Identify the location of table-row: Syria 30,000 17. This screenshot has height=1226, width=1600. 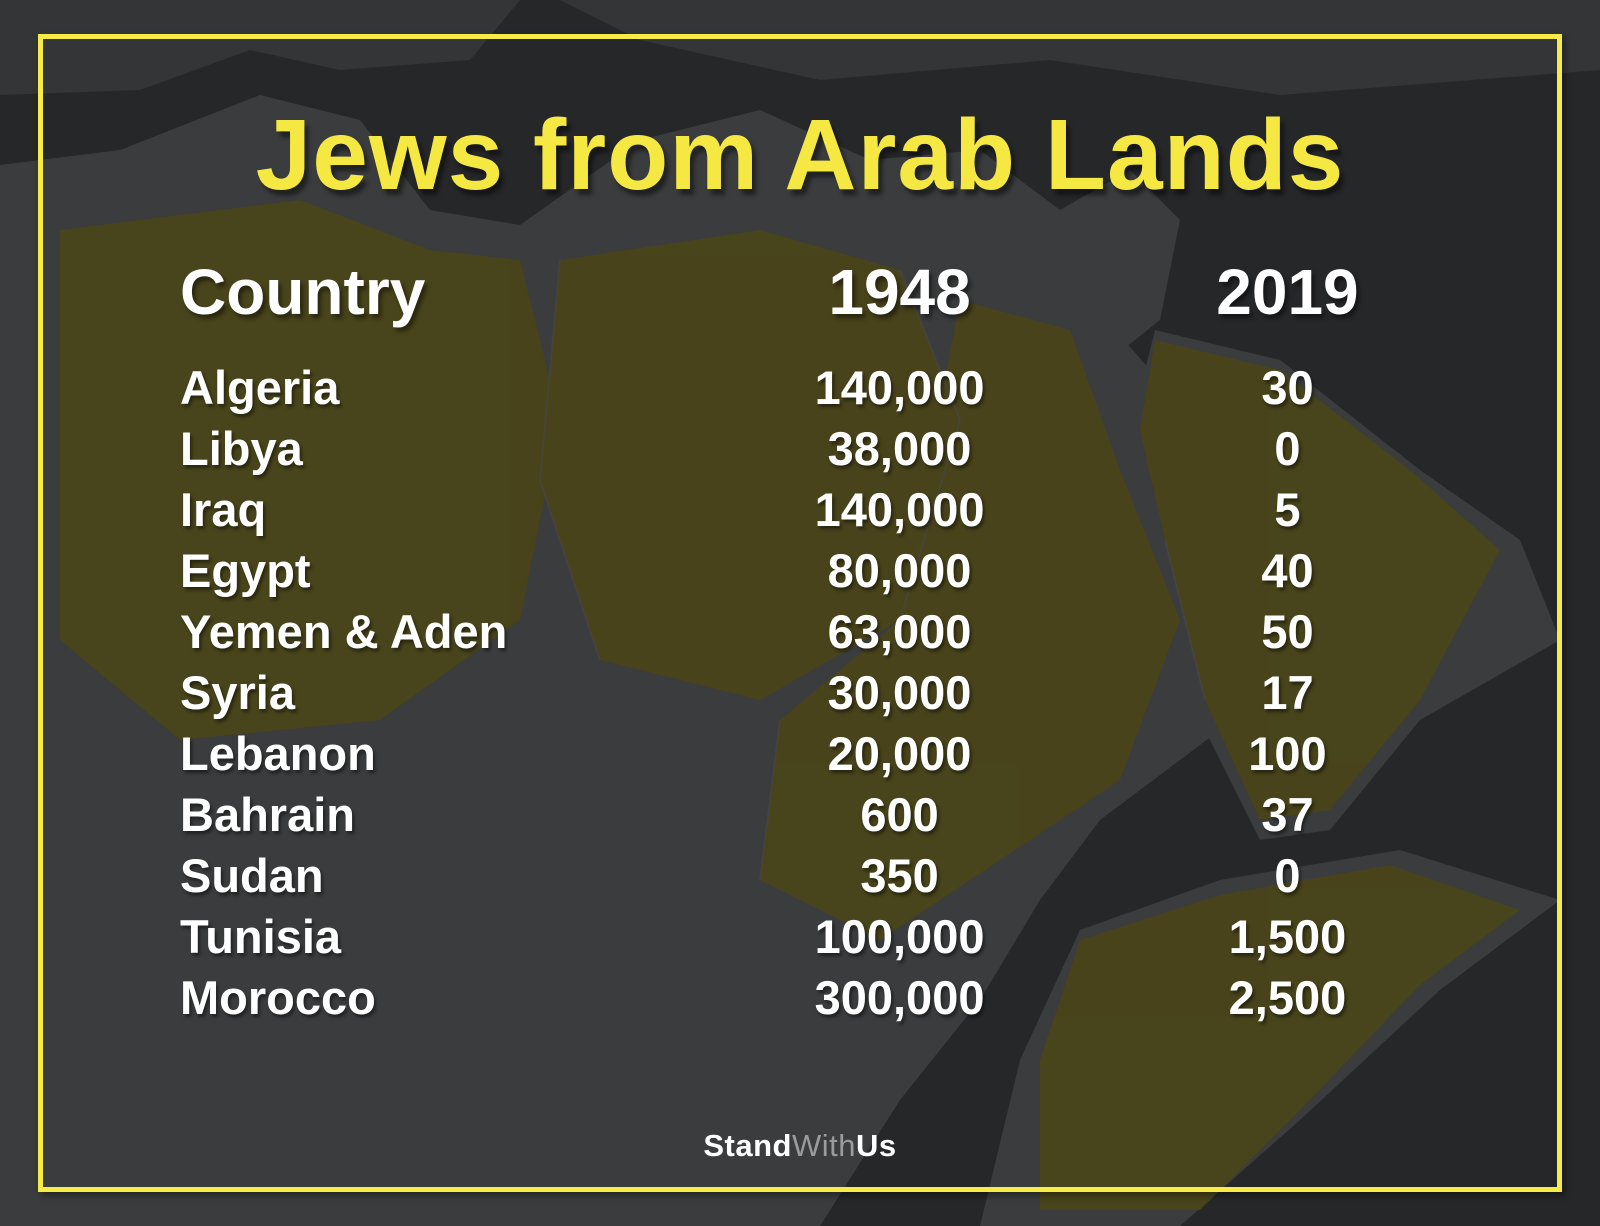
(807, 692).